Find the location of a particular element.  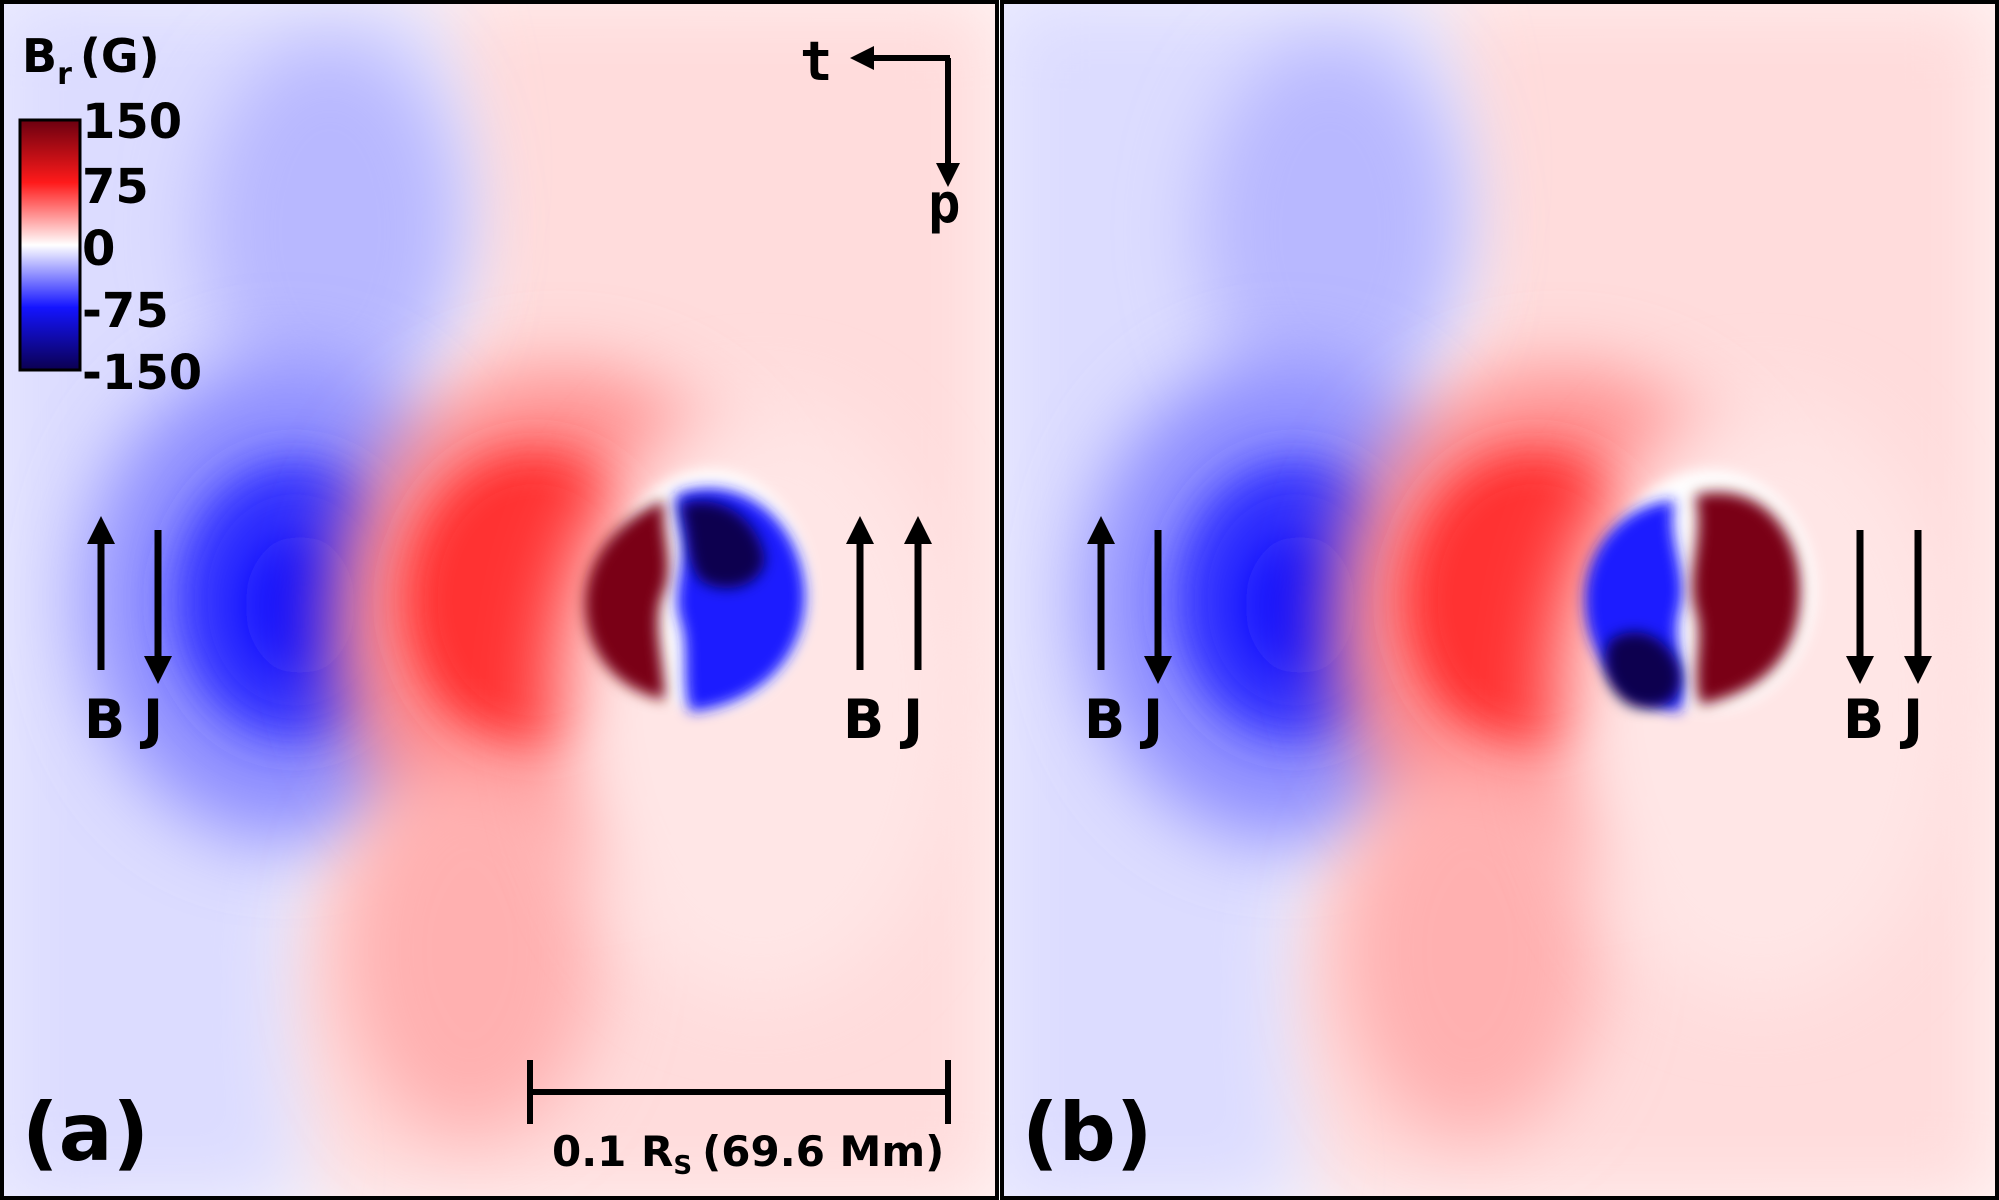

scale-bar: 0.1 RS (69.6 Mm) is located at coordinates (739, 1120).